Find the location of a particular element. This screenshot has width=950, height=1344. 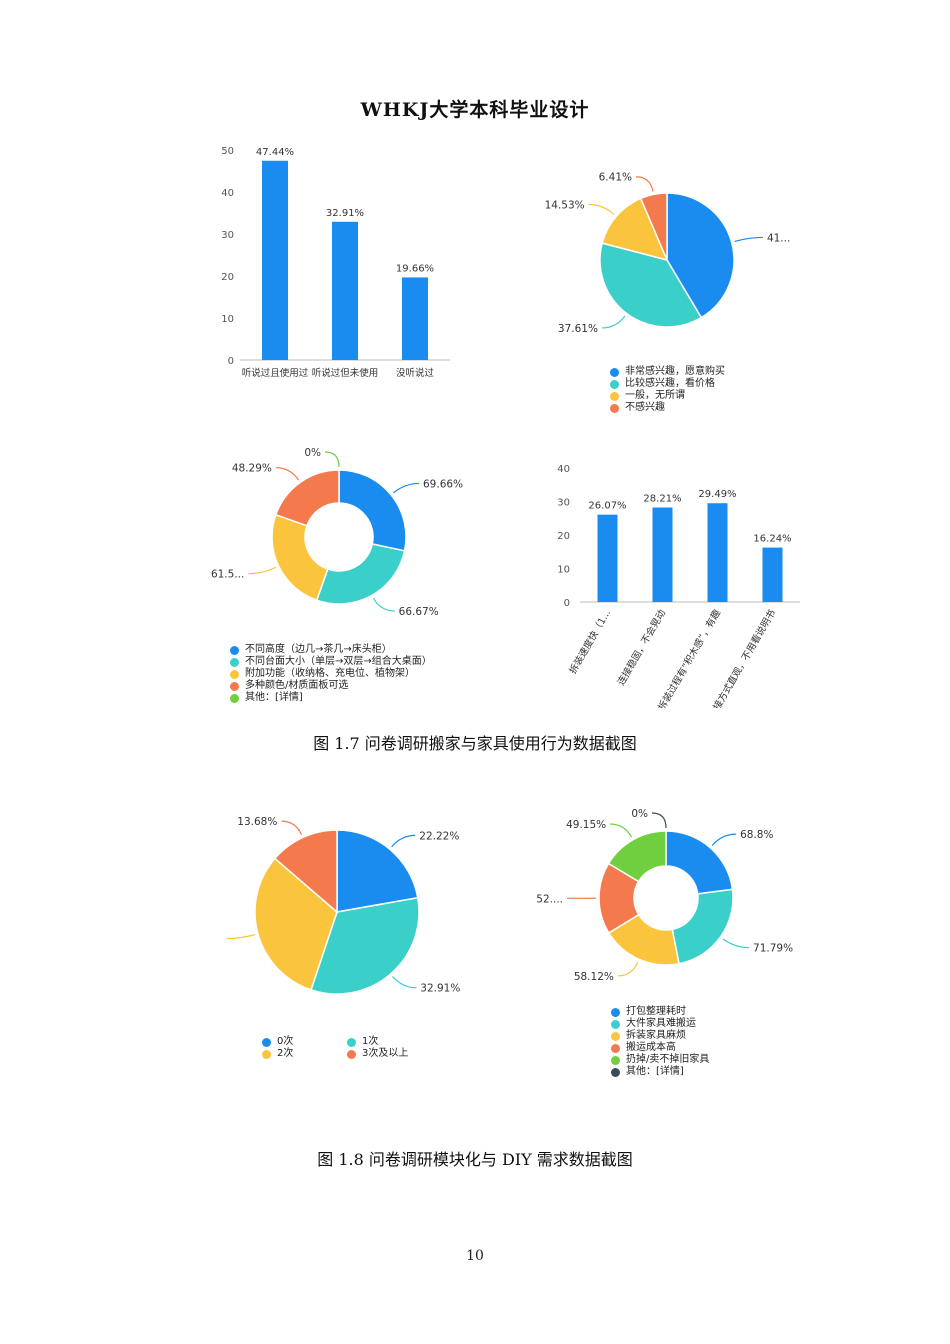

y-tick-label: 50 is located at coordinates (227, 151).